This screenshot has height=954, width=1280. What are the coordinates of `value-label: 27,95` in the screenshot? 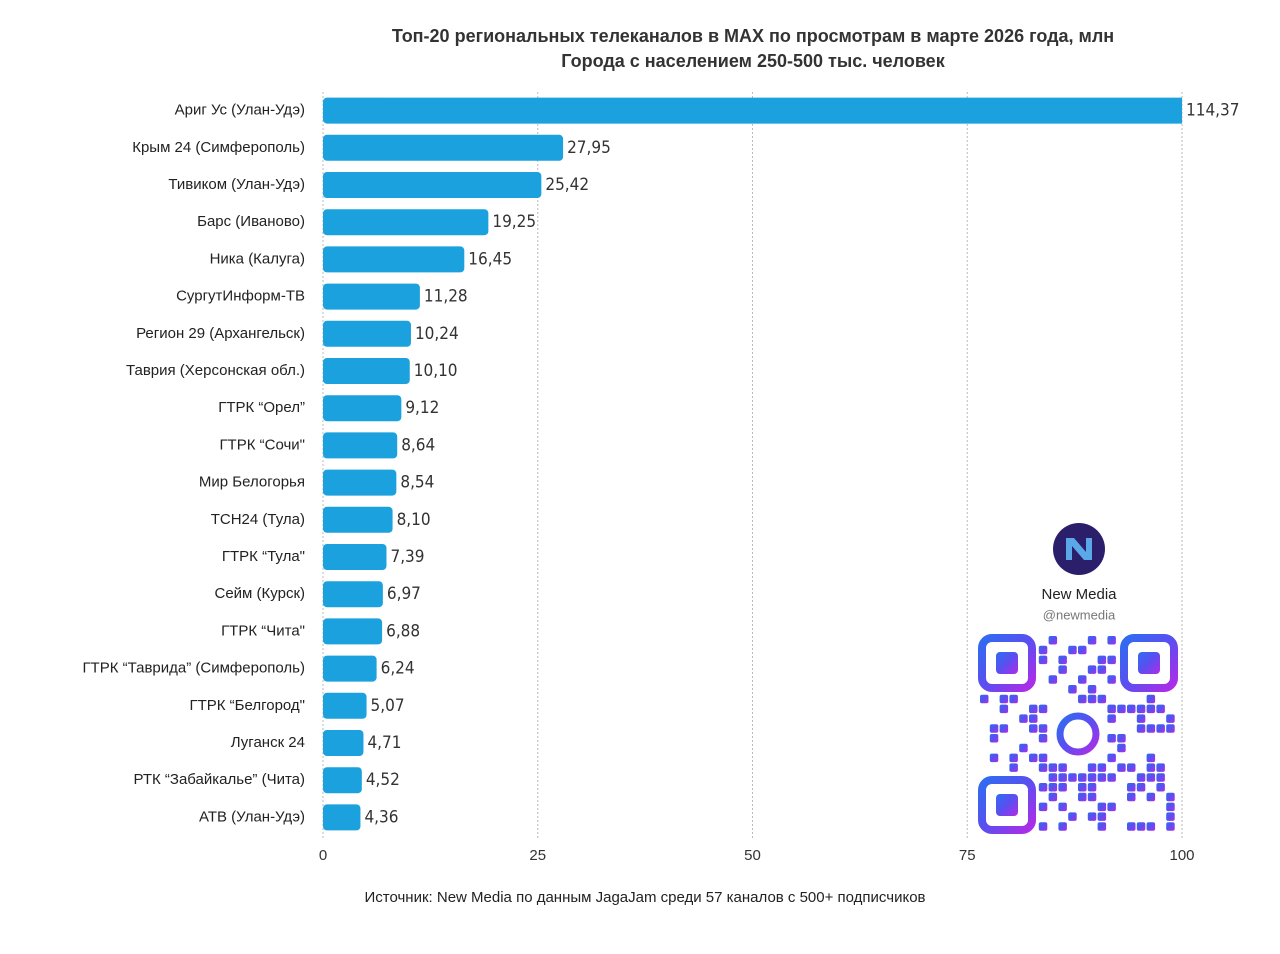 It's located at (589, 148).